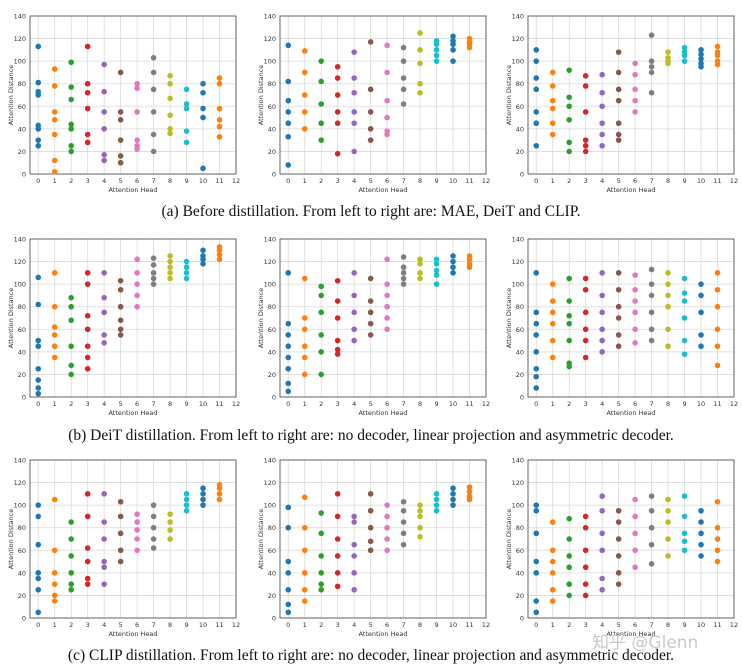  What do you see at coordinates (24, 175) in the screenshot?
I see `y-tick-label: 0` at bounding box center [24, 175].